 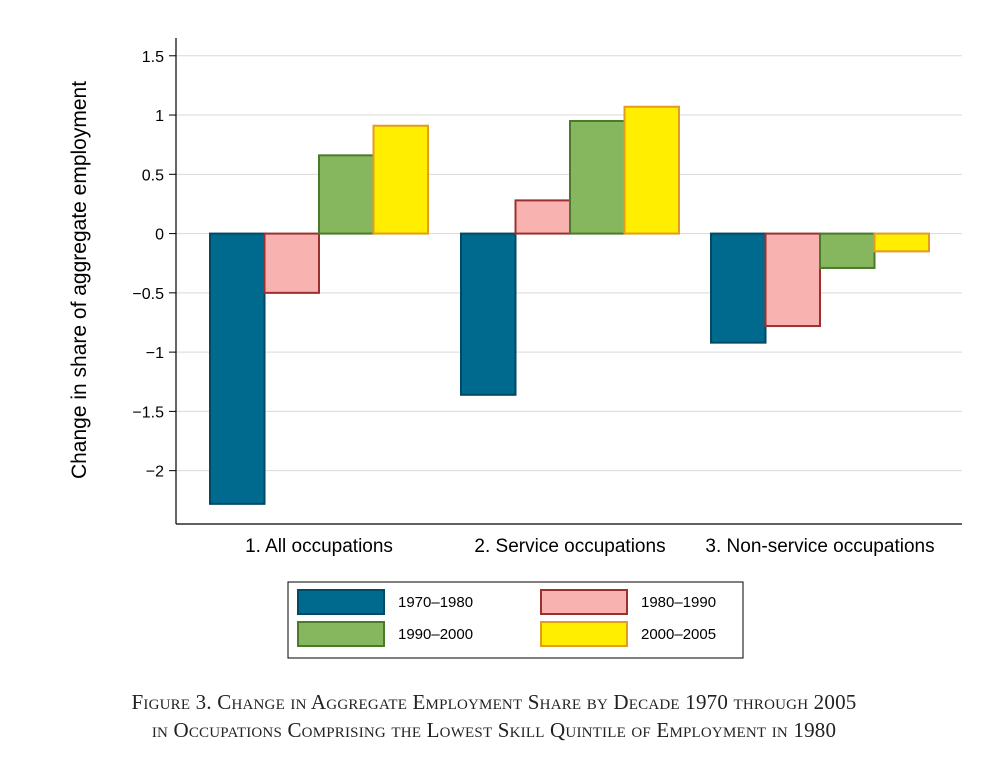 What do you see at coordinates (153, 57) in the screenshot?
I see `y-tick-label: 1.5` at bounding box center [153, 57].